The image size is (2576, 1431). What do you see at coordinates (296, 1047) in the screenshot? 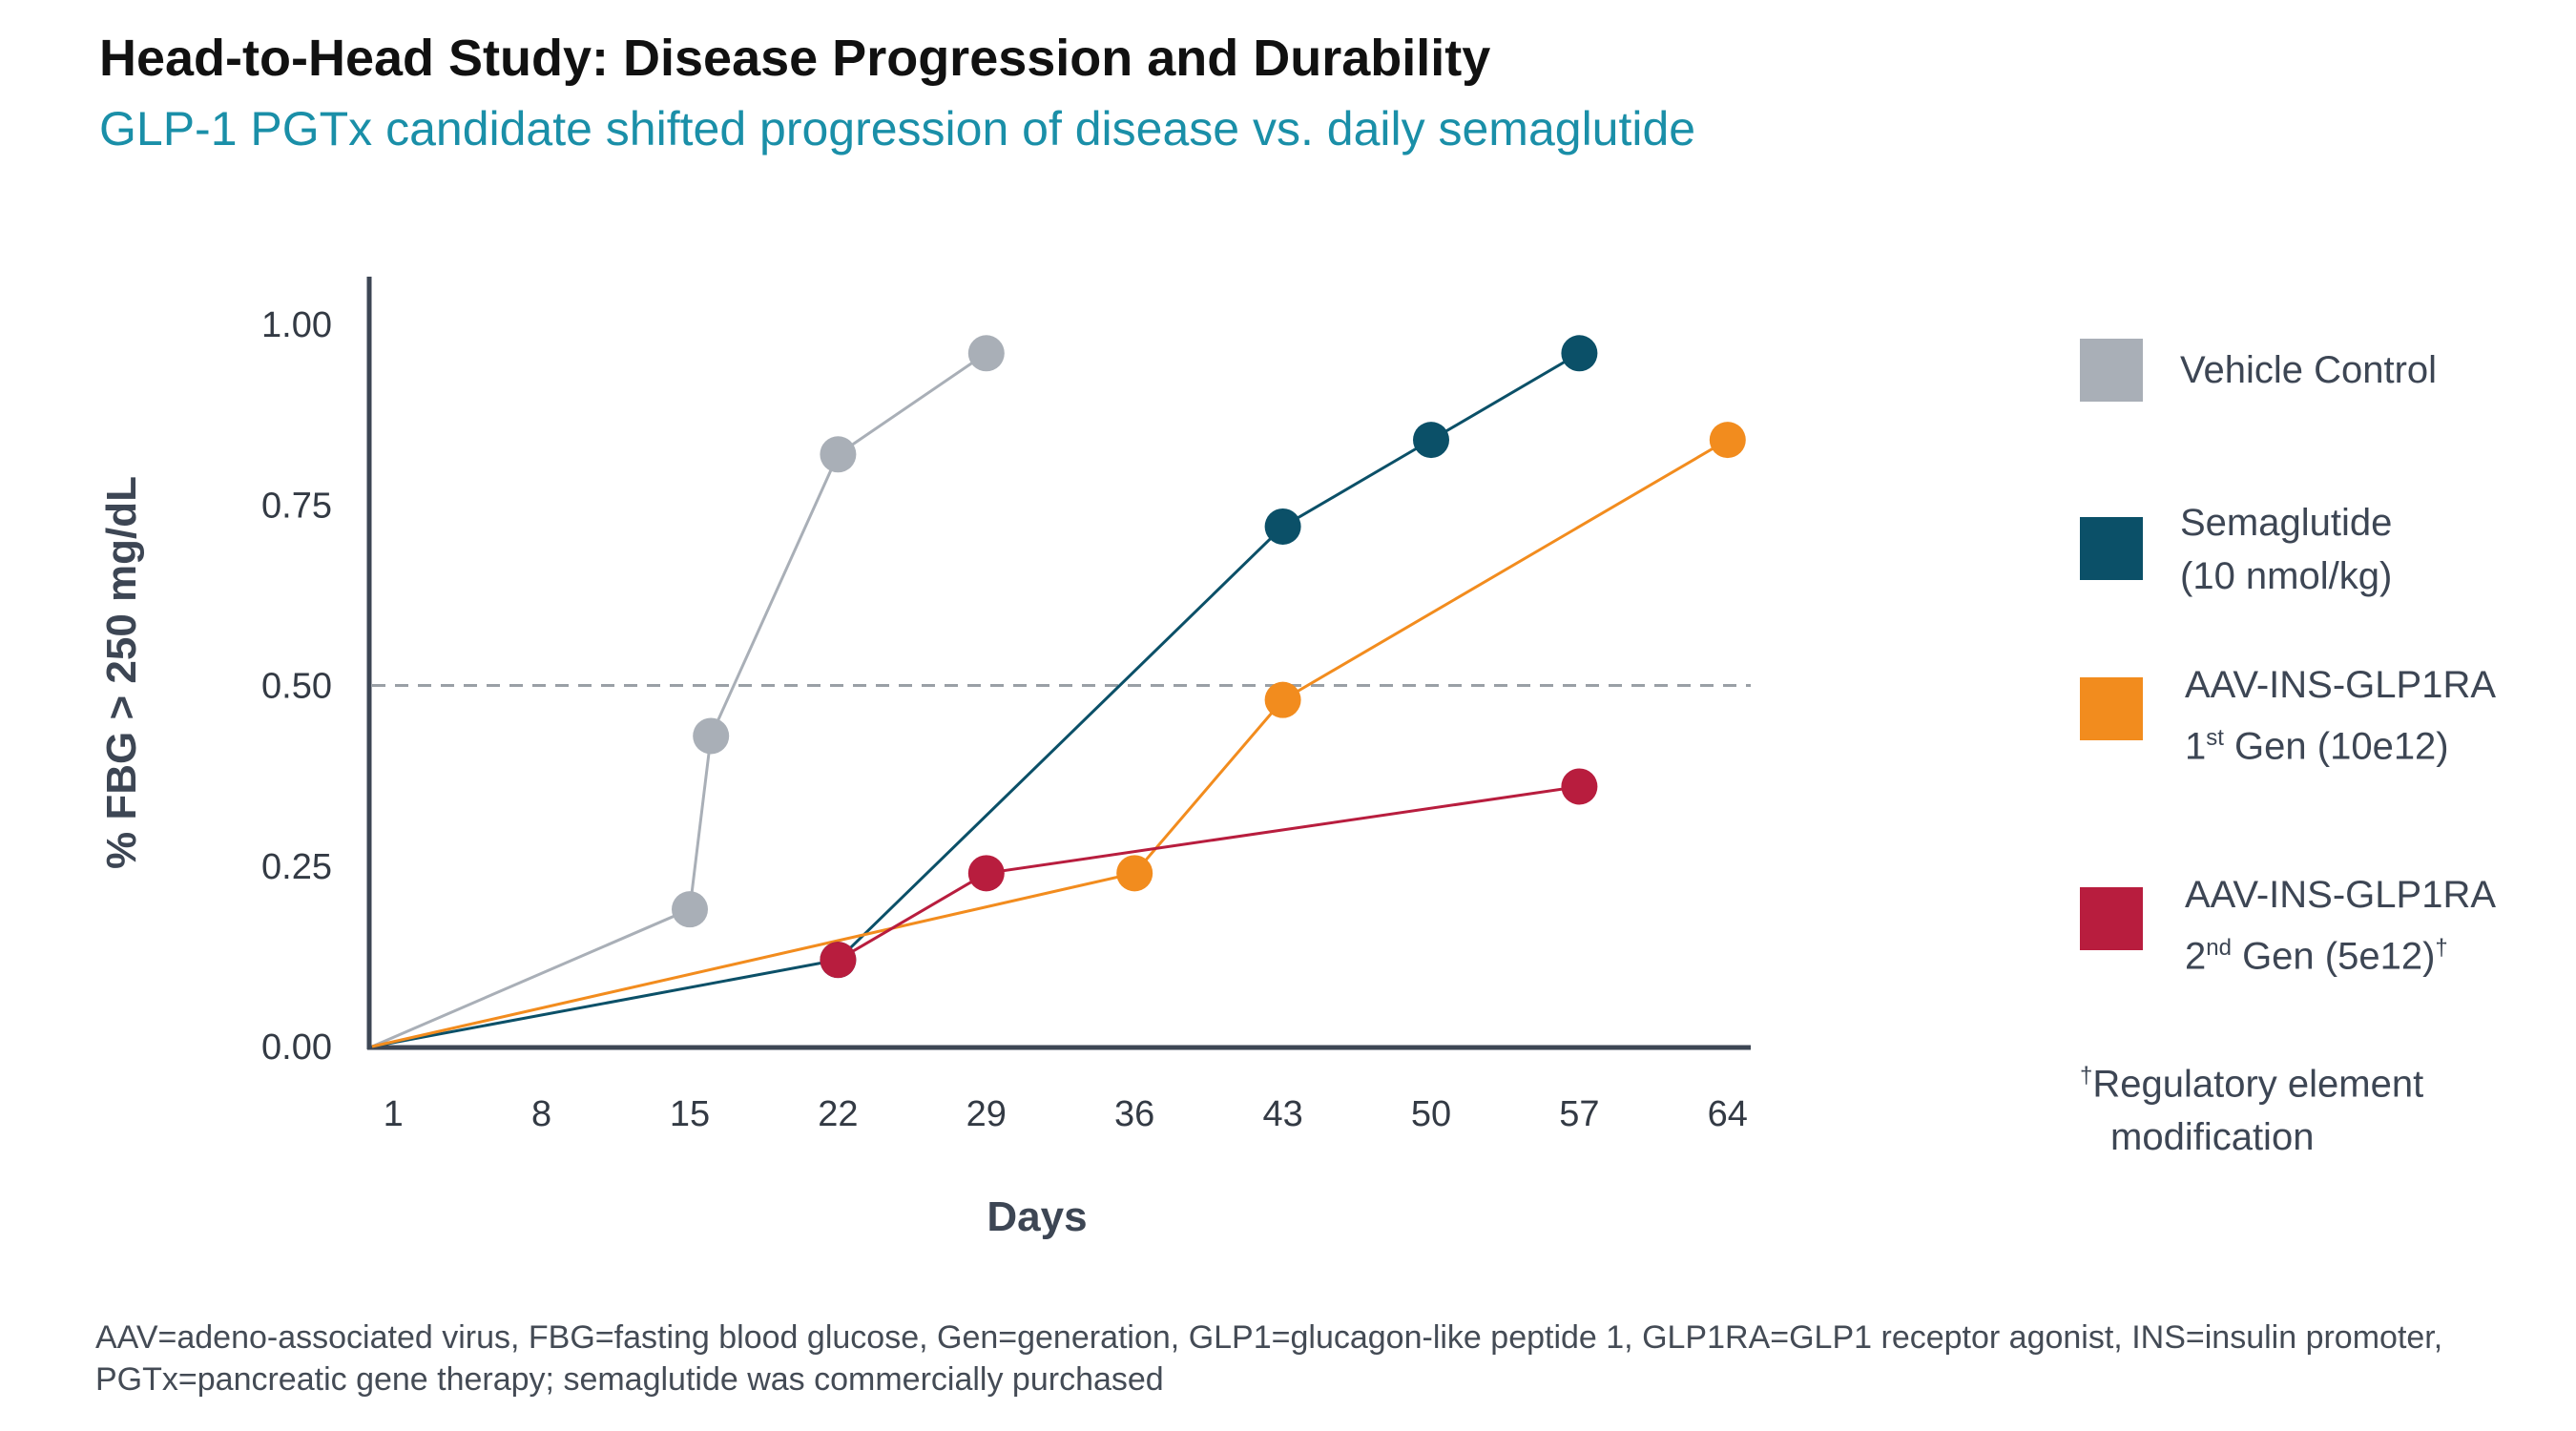
I see `y-tick-label: 0.00` at bounding box center [296, 1047].